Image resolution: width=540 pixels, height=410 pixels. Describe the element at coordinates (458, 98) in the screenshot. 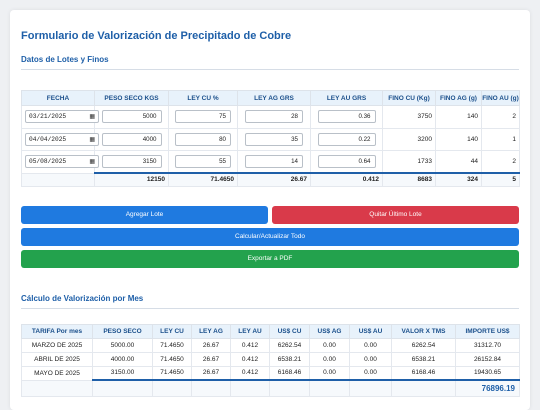

I see `col-fino-ag: FINO AG (g)` at that location.